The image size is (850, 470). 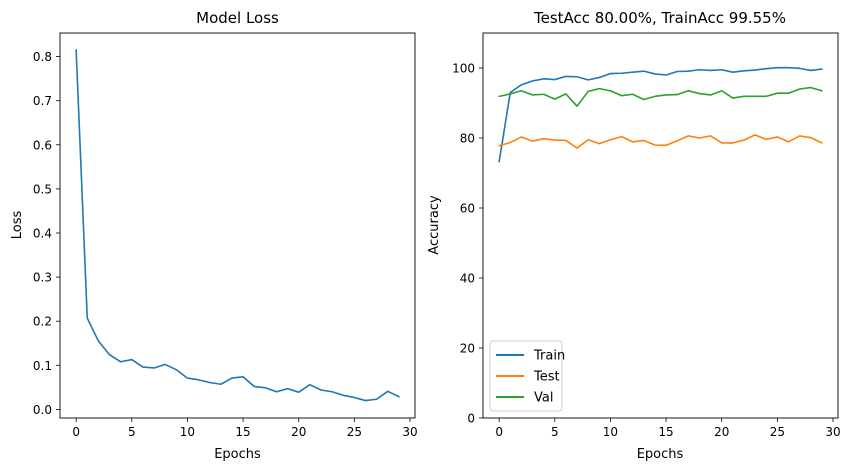 I want to click on loss-chart-title: Model Loss, so click(x=237, y=18).